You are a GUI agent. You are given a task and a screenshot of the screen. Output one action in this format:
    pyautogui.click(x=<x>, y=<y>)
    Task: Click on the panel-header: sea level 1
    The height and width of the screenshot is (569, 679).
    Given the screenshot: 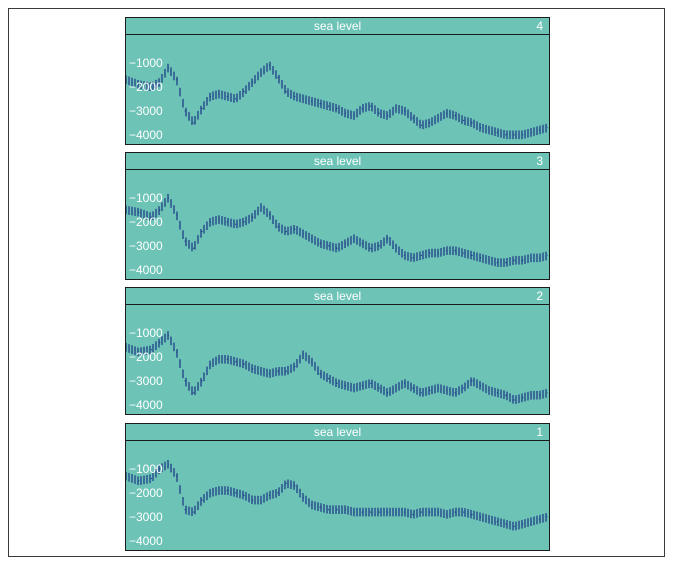 What is the action you would take?
    pyautogui.click(x=337, y=432)
    